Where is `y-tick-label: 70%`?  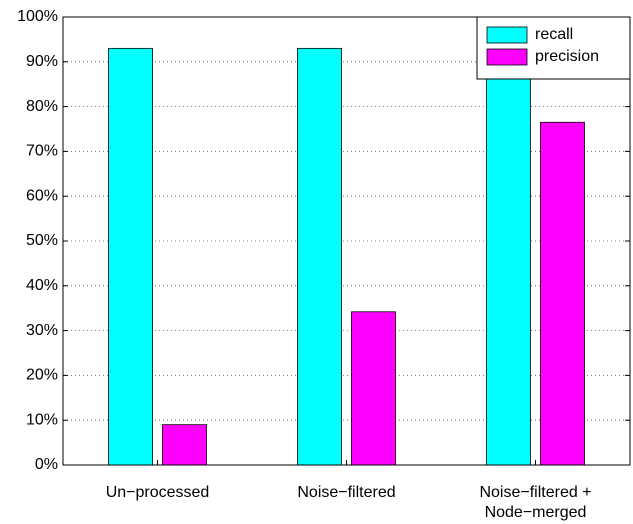
y-tick-label: 70% is located at coordinates (42, 151).